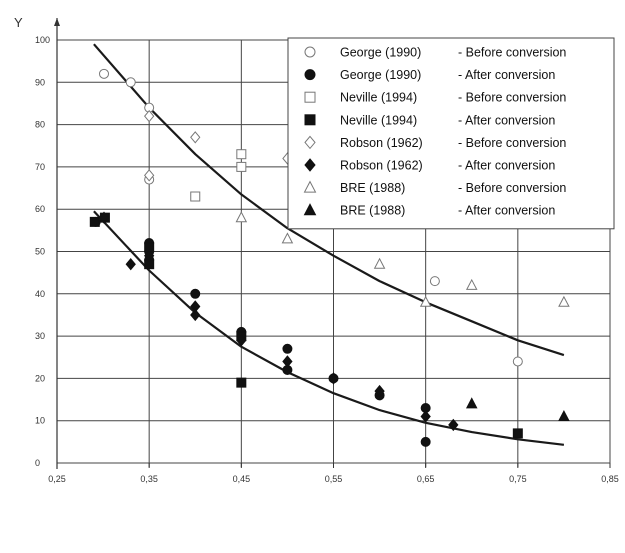  What do you see at coordinates (40, 167) in the screenshot?
I see `y-tick-label: 70` at bounding box center [40, 167].